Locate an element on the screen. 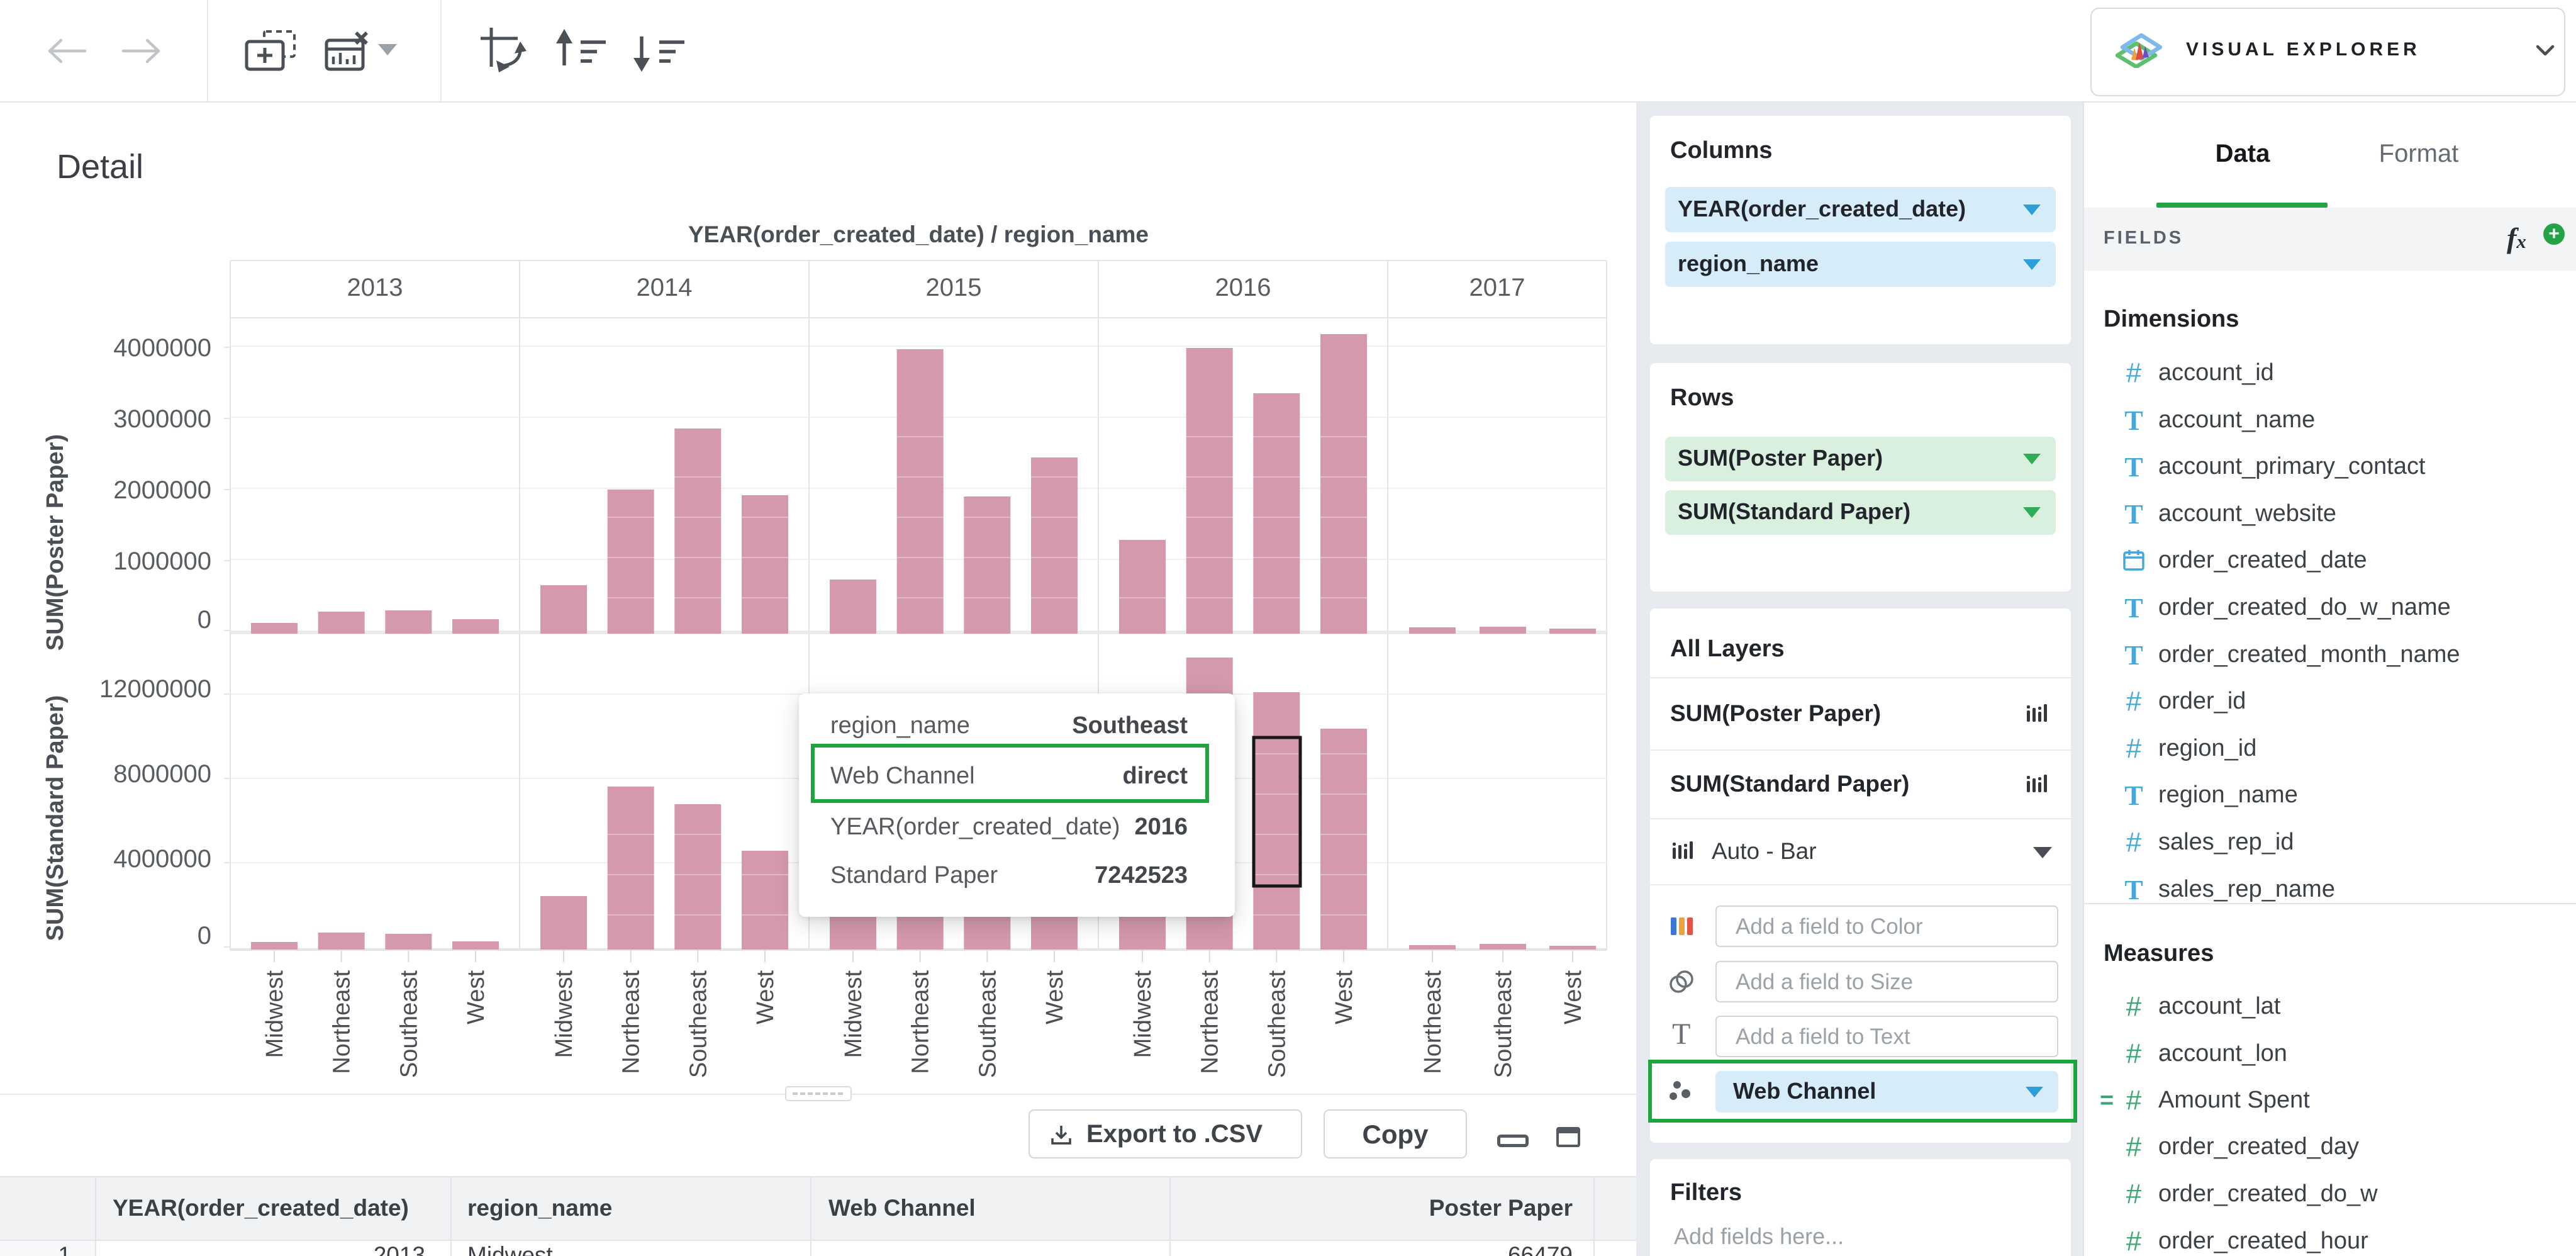  svg-text: 2000000 is located at coordinates (162, 490).